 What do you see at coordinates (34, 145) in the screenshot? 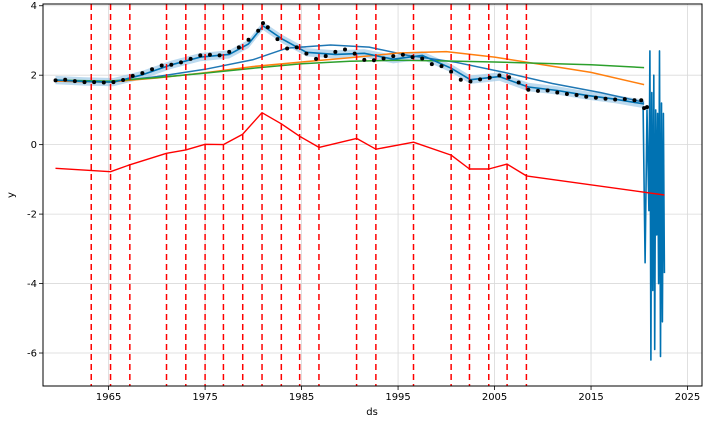
I see `y-tick-label: 0` at bounding box center [34, 145].